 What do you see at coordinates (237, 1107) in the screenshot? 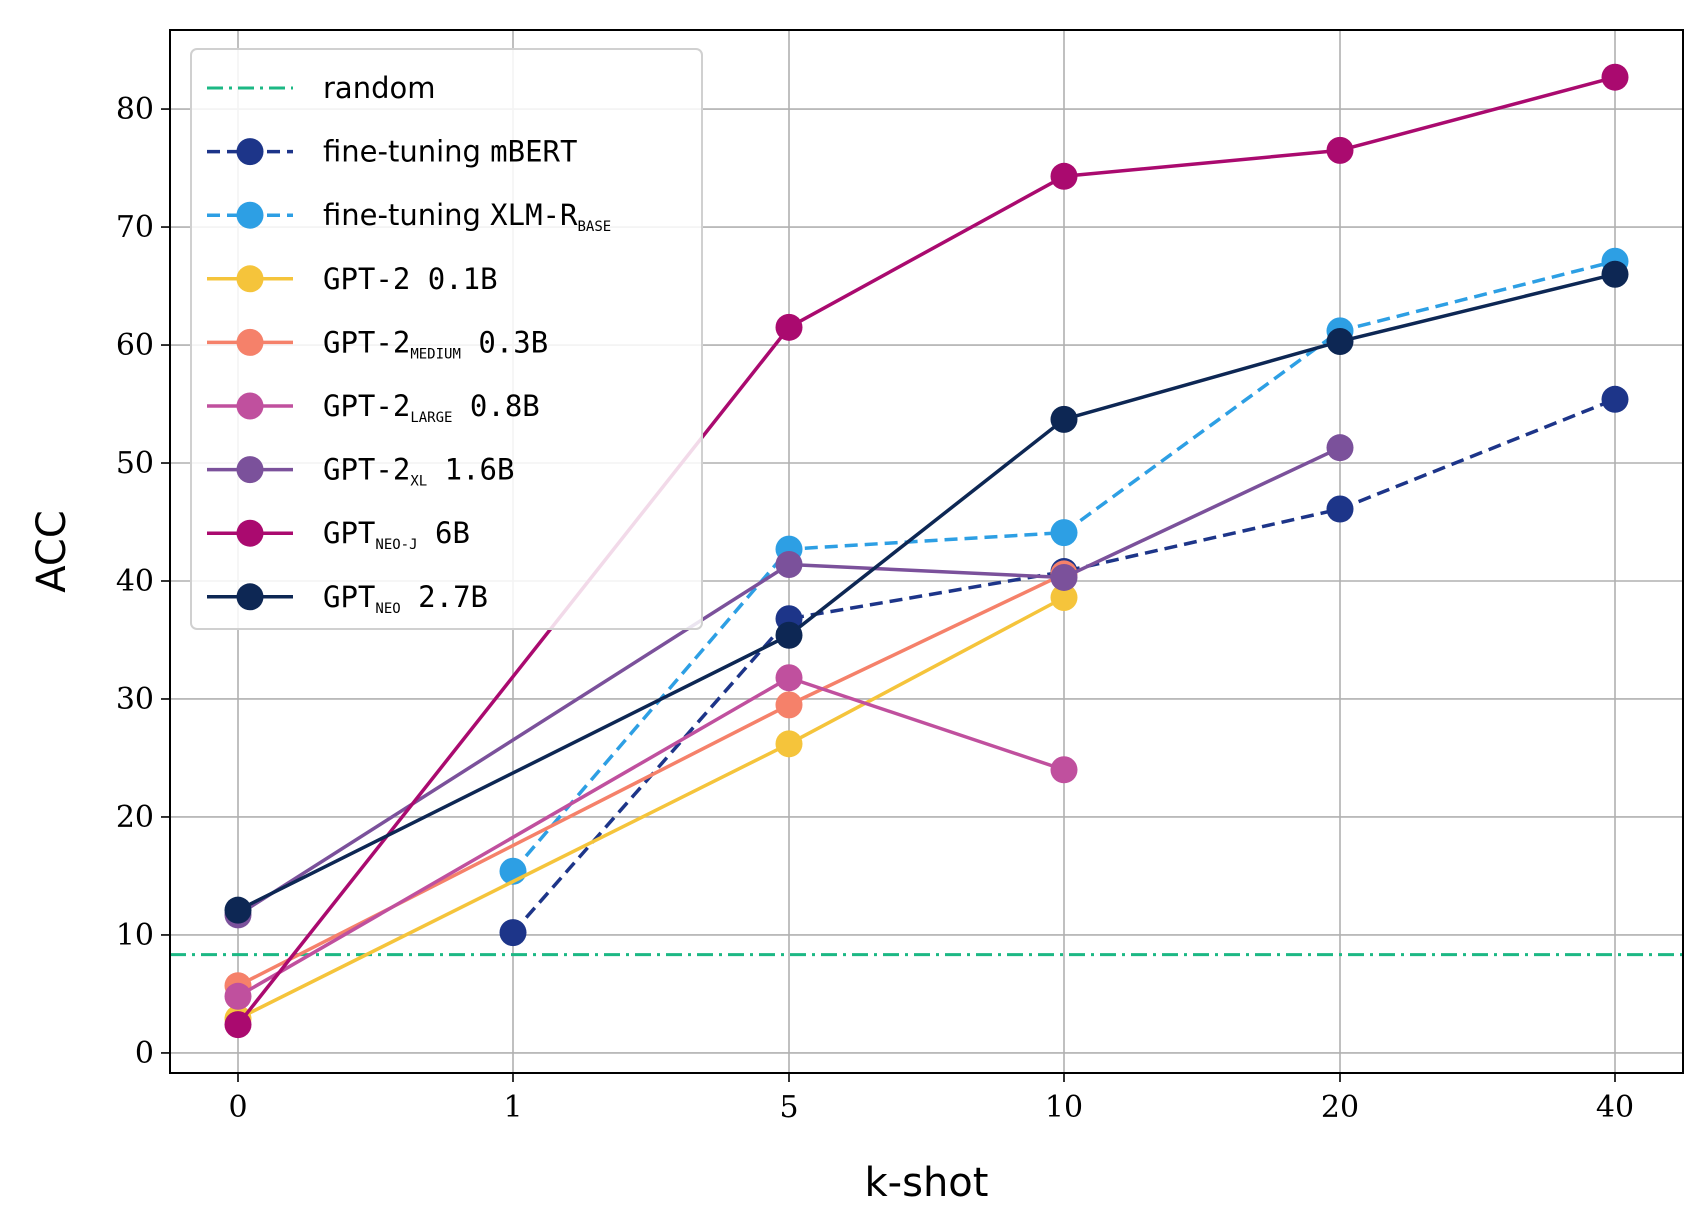
I see `x-tick-label: 0` at bounding box center [237, 1107].